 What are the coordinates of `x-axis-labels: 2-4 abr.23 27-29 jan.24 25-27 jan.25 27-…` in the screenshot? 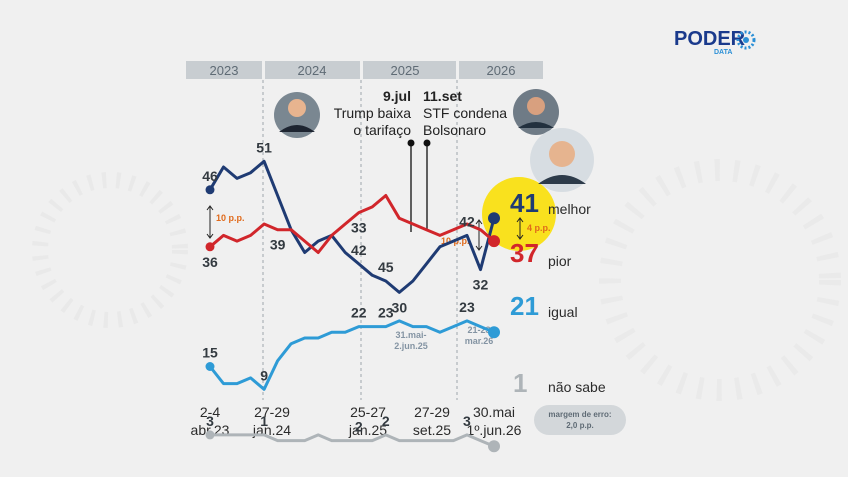 It's located at (356, 421).